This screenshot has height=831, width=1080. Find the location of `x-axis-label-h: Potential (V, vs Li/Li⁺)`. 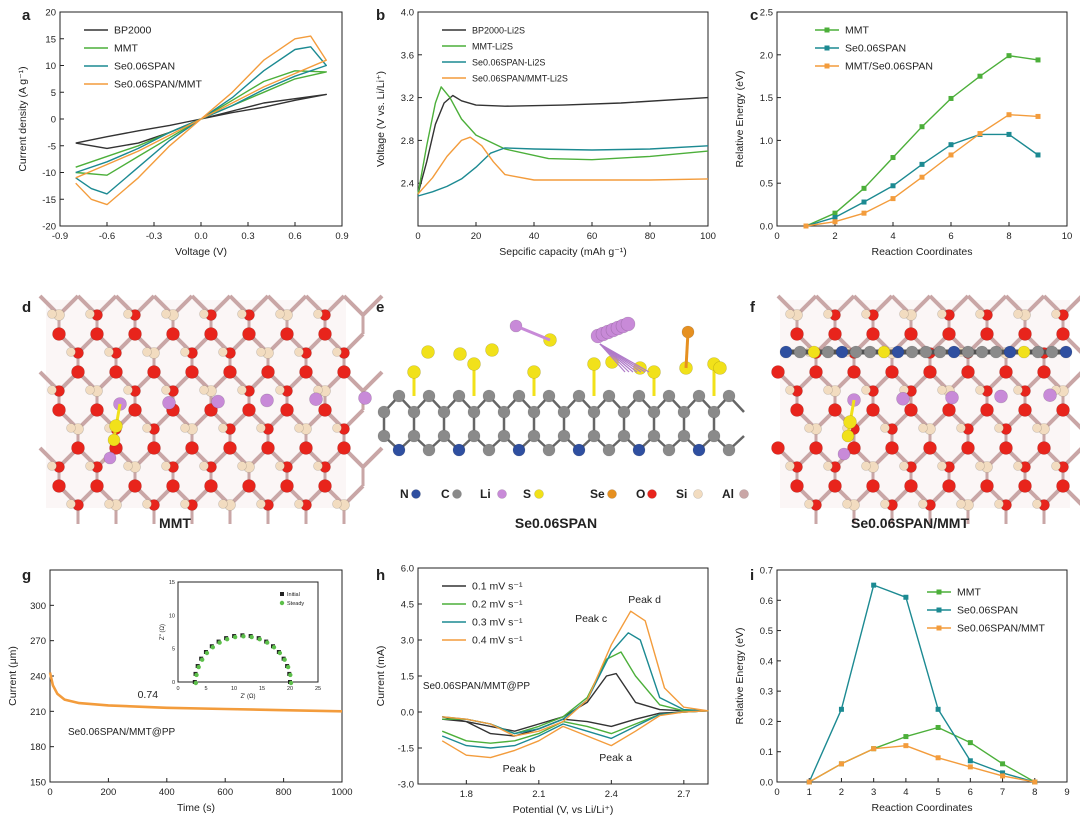

x-axis-label-h: Potential (V, vs Li/Li⁺) is located at coordinates (563, 810).